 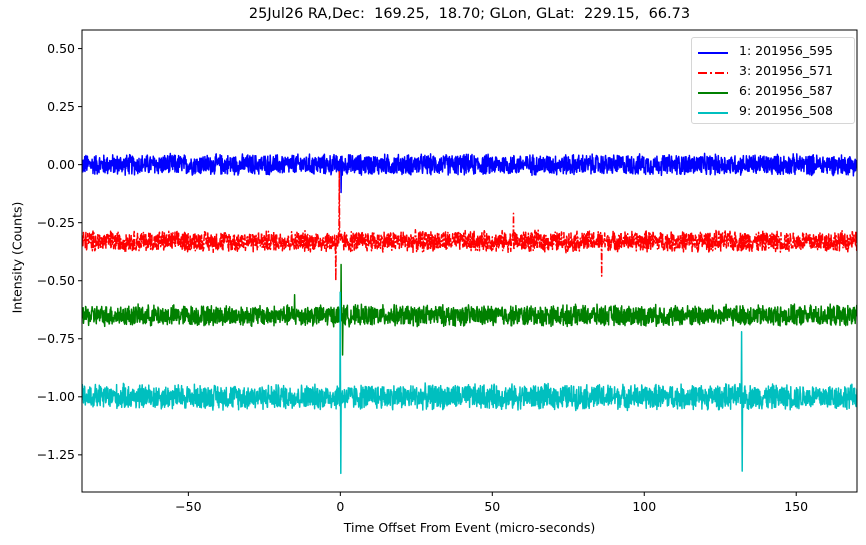 I want to click on y-tick-label: −0.25, so click(x=55, y=222).